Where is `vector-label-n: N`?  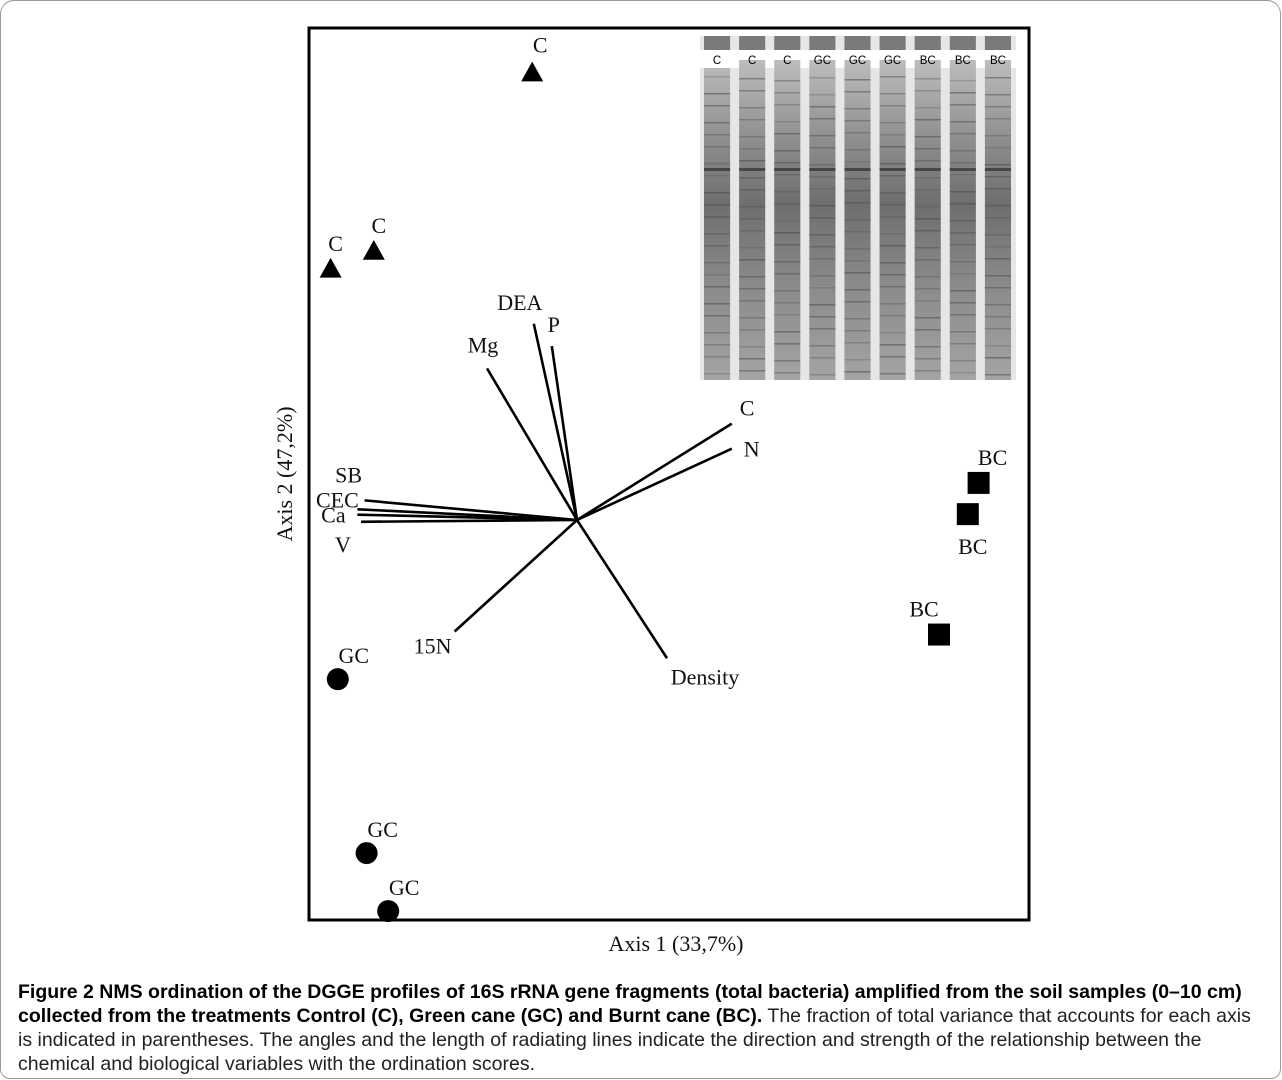 vector-label-n: N is located at coordinates (752, 449).